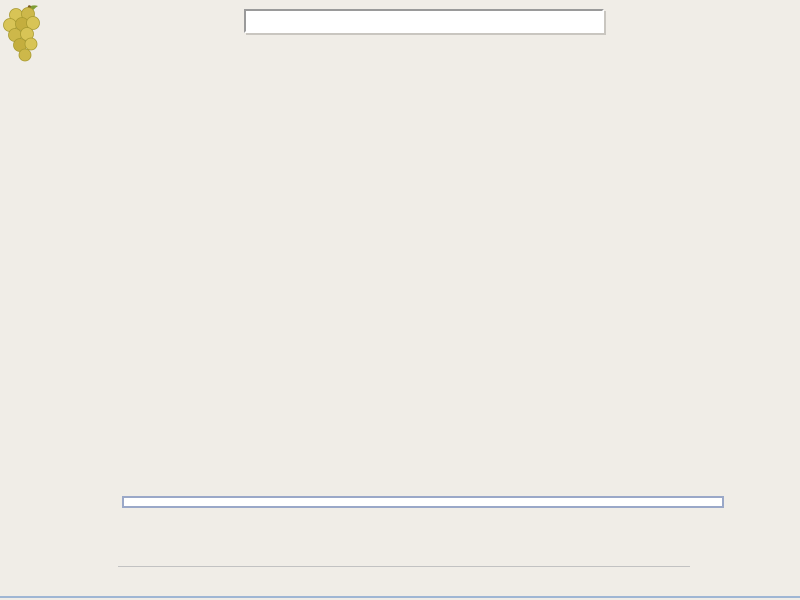 This screenshot has height=600, width=800. Describe the element at coordinates (21, 33) in the screenshot. I see `grape-logo-icon` at that location.